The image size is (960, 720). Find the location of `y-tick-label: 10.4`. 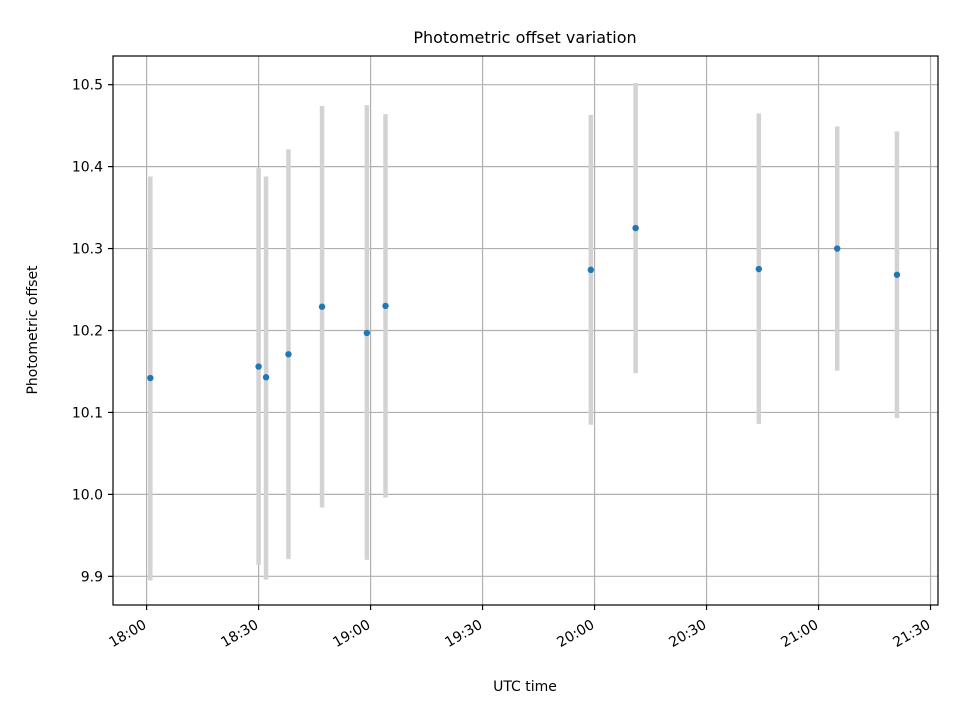

y-tick-label: 10.4 is located at coordinates (87, 168).